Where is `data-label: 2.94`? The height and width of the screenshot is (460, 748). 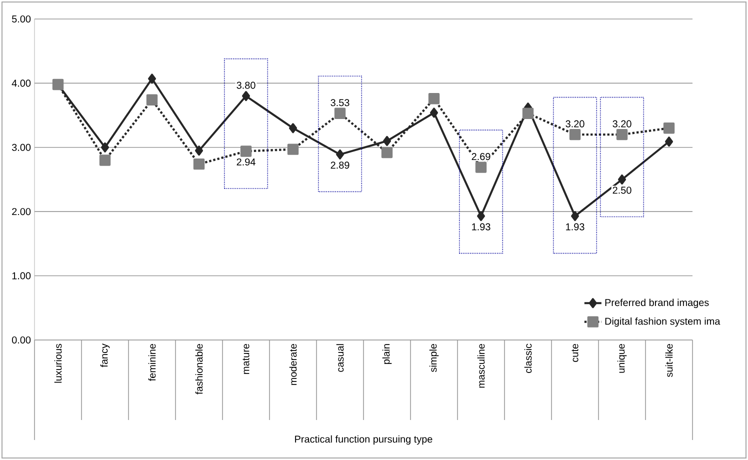 data-label: 2.94 is located at coordinates (246, 162).